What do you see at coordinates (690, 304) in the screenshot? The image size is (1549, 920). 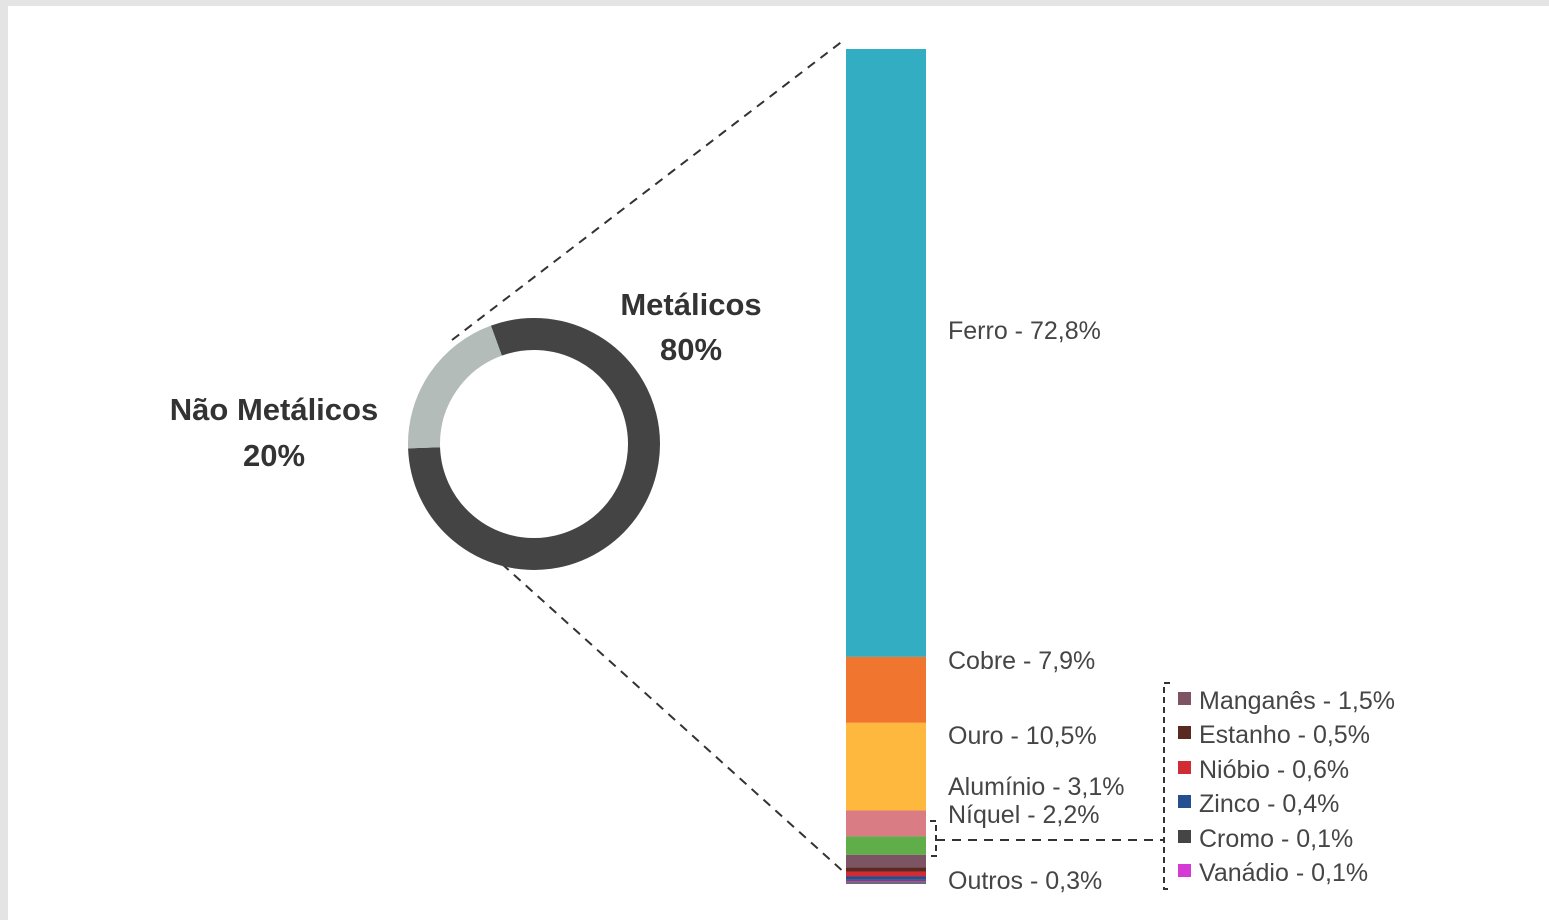 I see `metalicos-label: Metálicos` at bounding box center [690, 304].